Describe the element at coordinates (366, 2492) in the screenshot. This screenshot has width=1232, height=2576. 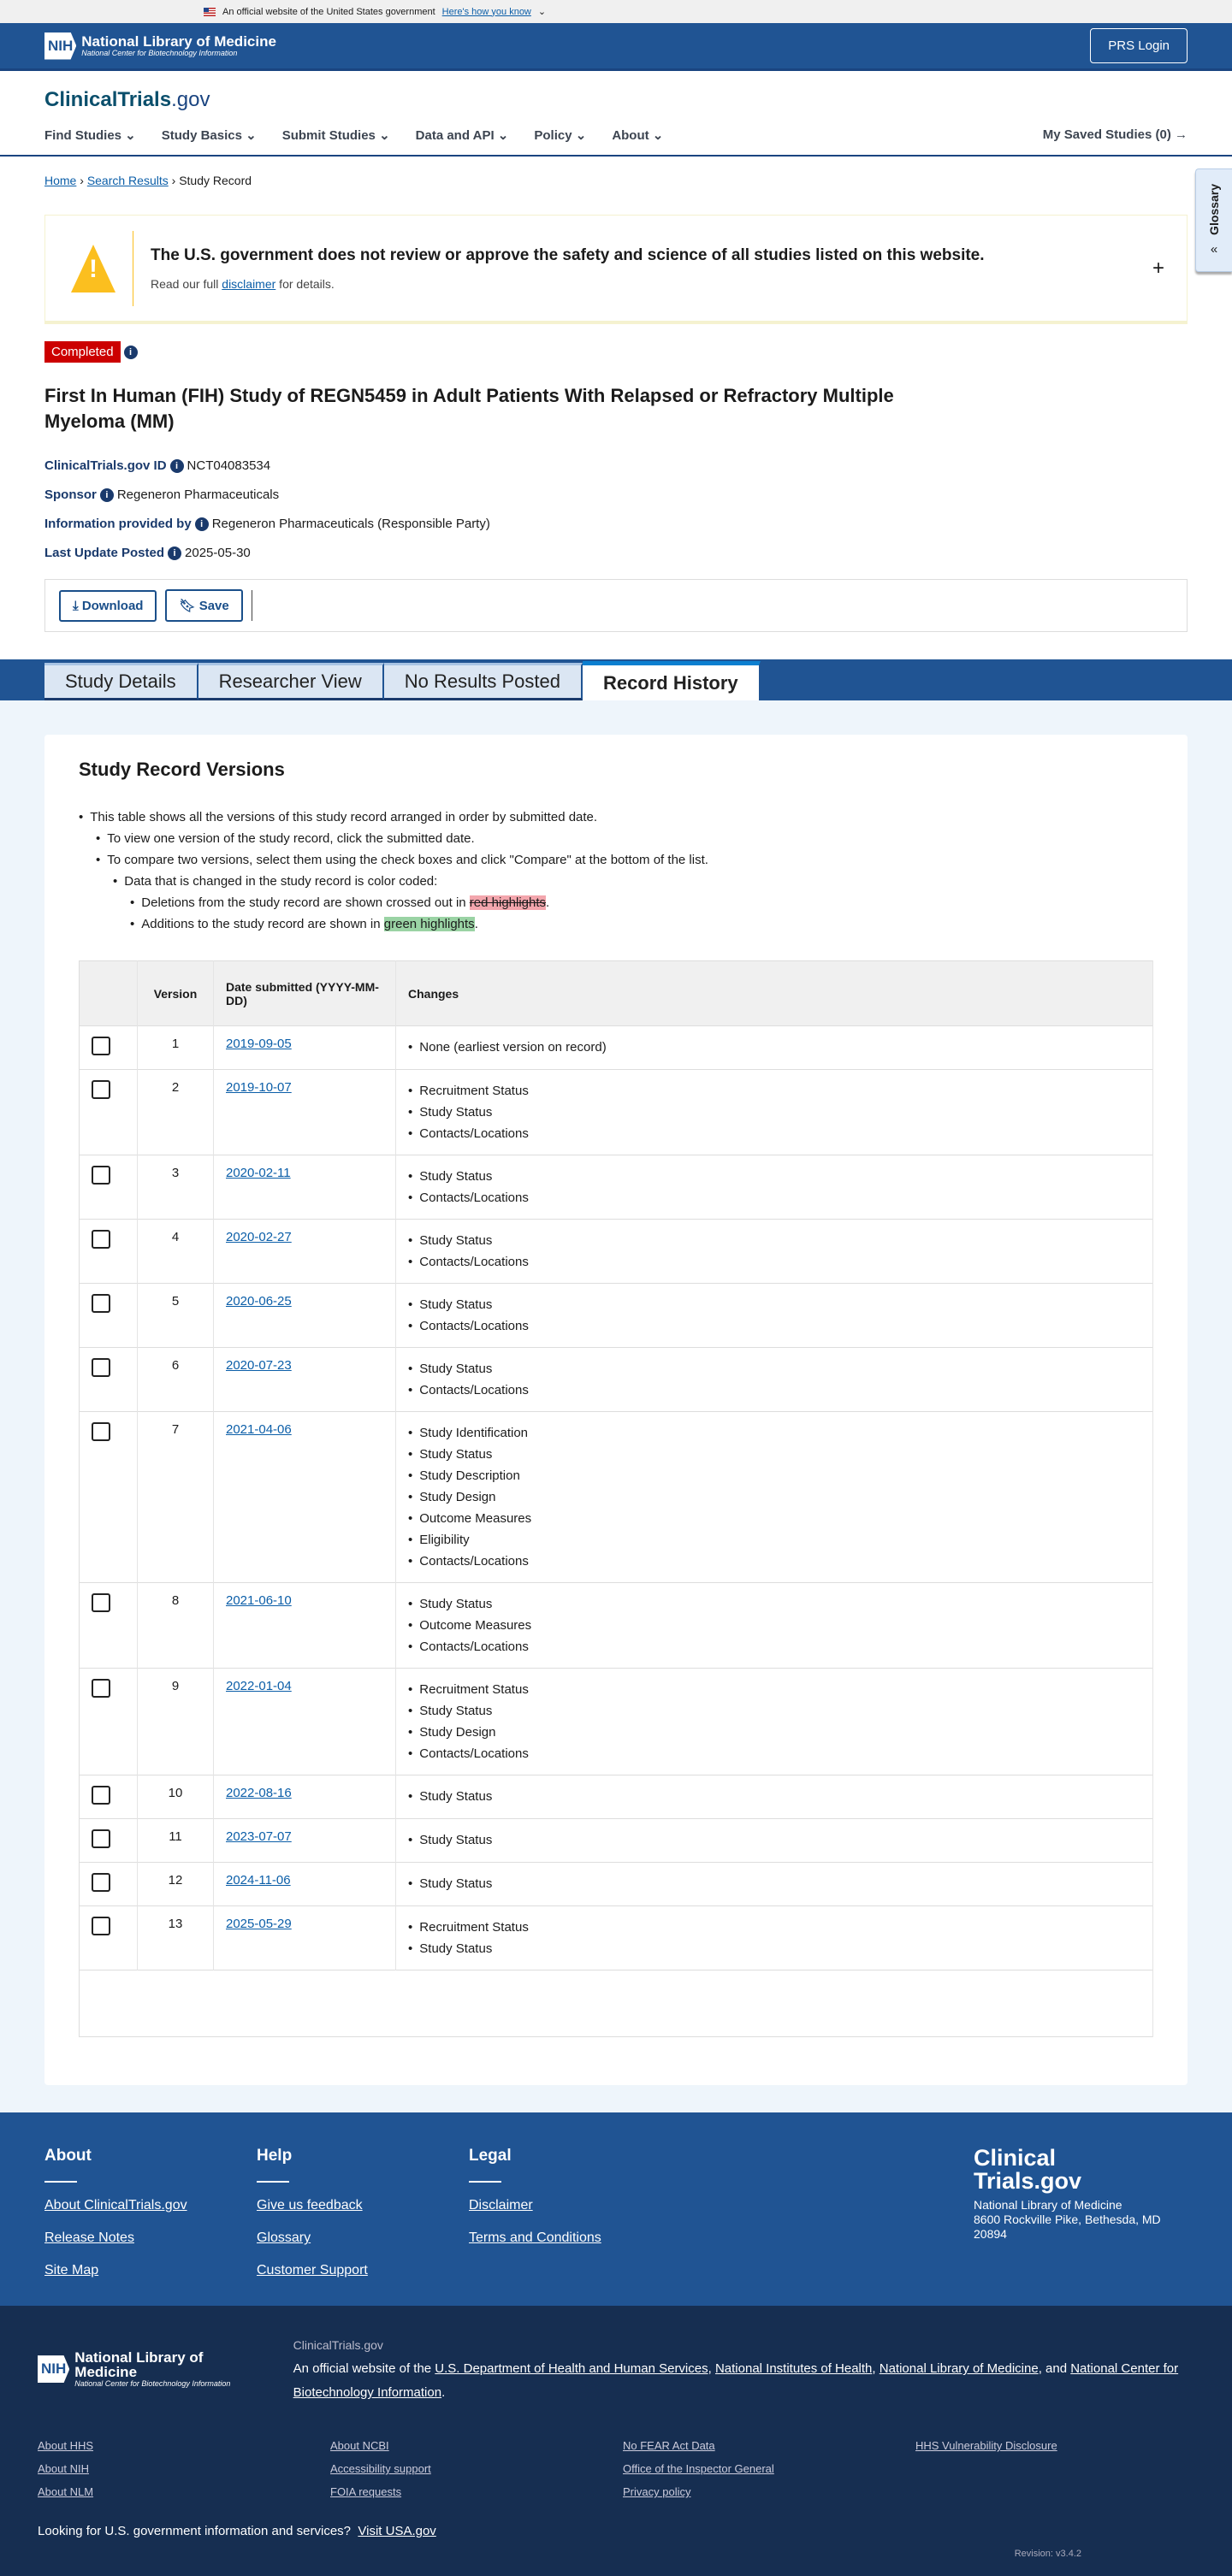
I see `footer-gov-link: FOIA requests` at that location.